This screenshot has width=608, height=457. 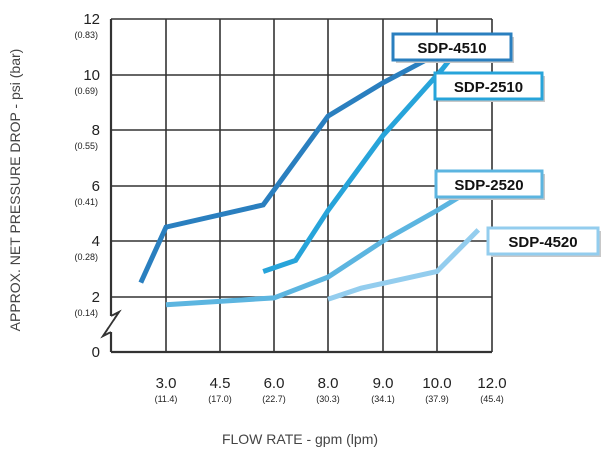 What do you see at coordinates (328, 383) in the screenshot?
I see `x-tick-label: 8.0` at bounding box center [328, 383].